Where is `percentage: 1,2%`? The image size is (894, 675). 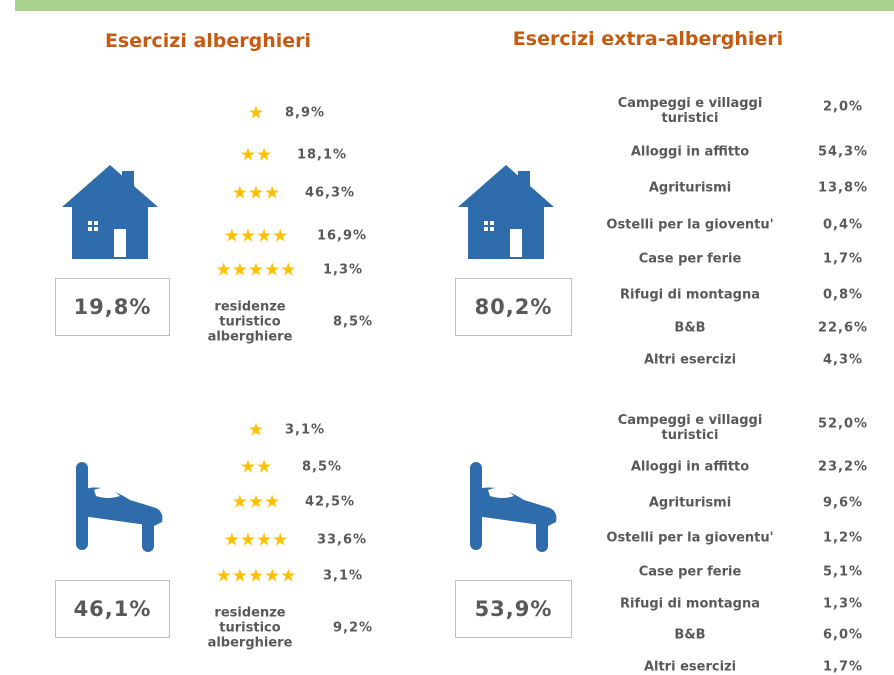
percentage: 1,2% is located at coordinates (843, 538).